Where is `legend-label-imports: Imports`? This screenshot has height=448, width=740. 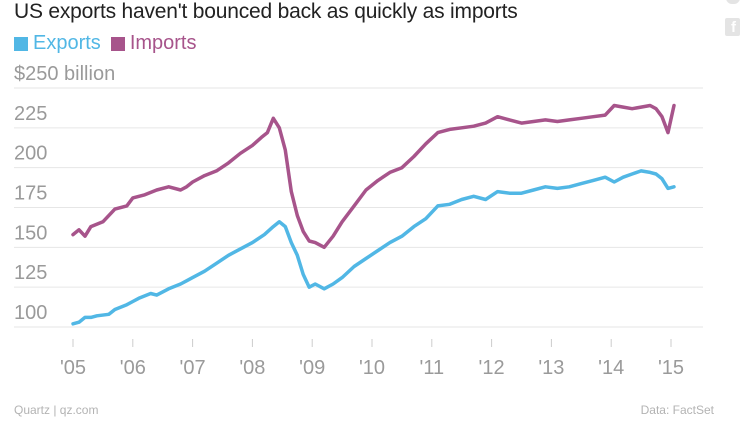
legend-label-imports: Imports is located at coordinates (163, 43).